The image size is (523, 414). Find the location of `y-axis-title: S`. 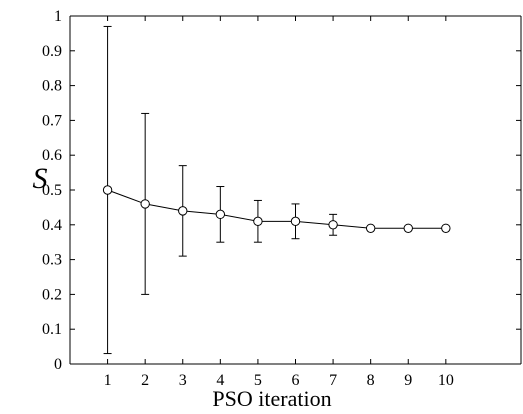

y-axis-title: S is located at coordinates (40, 178).